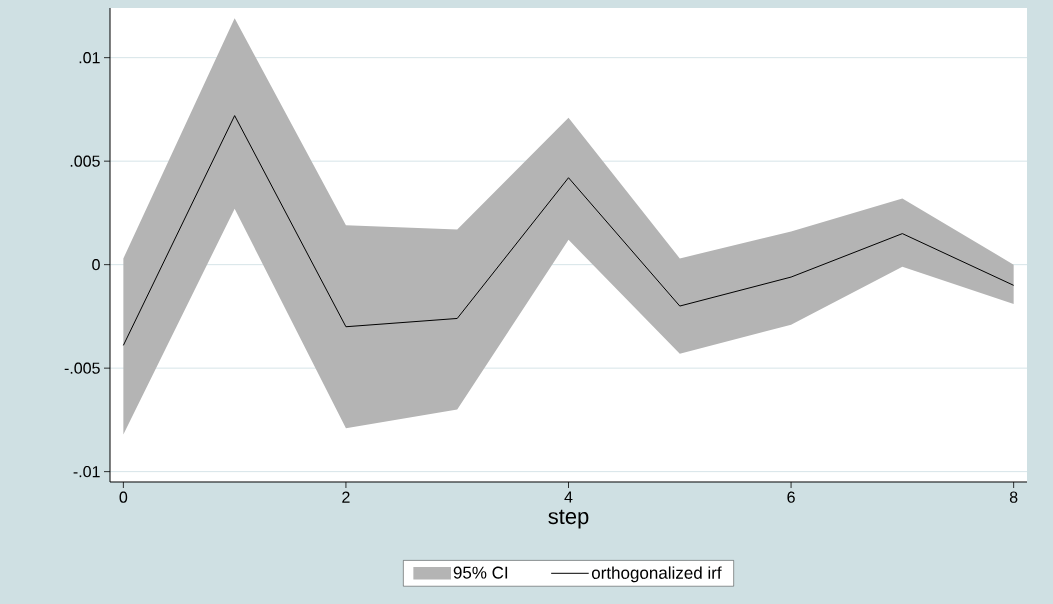 Image resolution: width=1053 pixels, height=604 pixels. I want to click on y-tick-label: 0, so click(96, 264).